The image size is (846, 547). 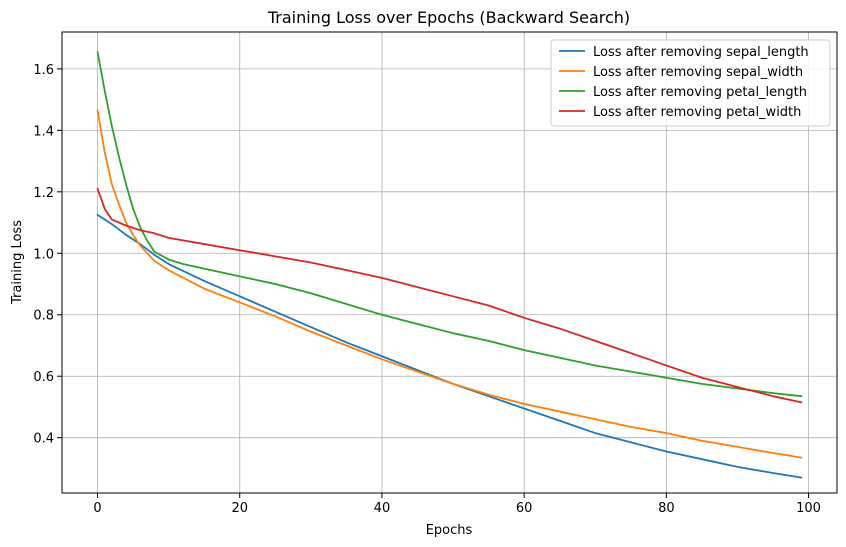 I want to click on legend-box, so click(x=690, y=83).